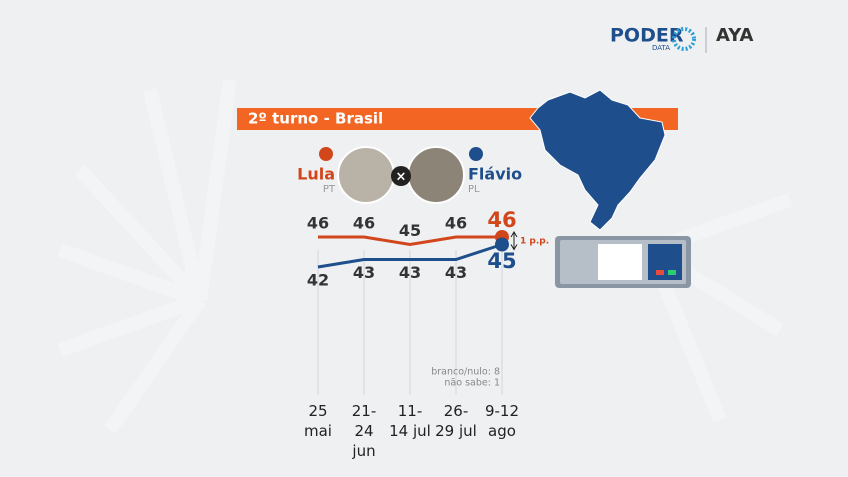 This screenshot has width=848, height=477. Describe the element at coordinates (329, 189) in the screenshot. I see `legend-party: PT` at that location.